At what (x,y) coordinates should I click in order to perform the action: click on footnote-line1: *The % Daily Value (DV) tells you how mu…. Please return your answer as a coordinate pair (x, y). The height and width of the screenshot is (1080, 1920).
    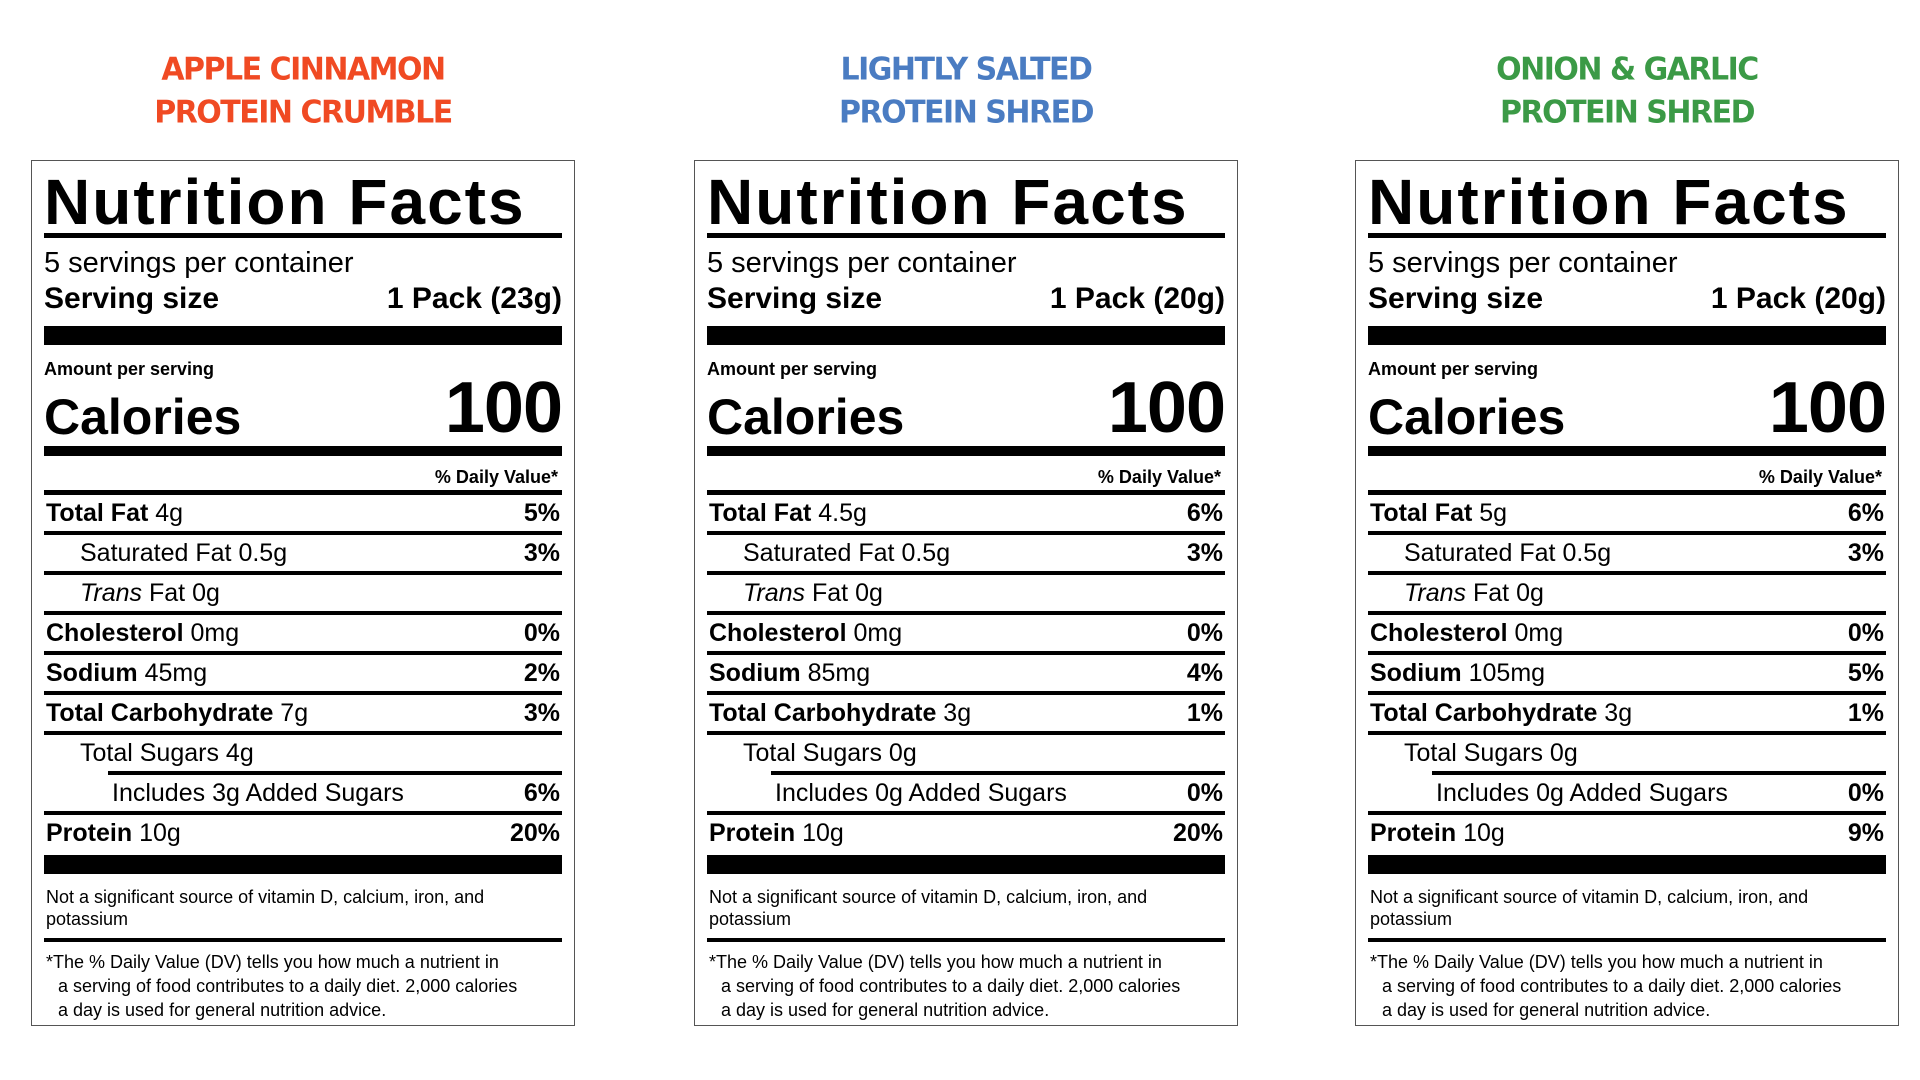
    Looking at the image, I should click on (1596, 962).